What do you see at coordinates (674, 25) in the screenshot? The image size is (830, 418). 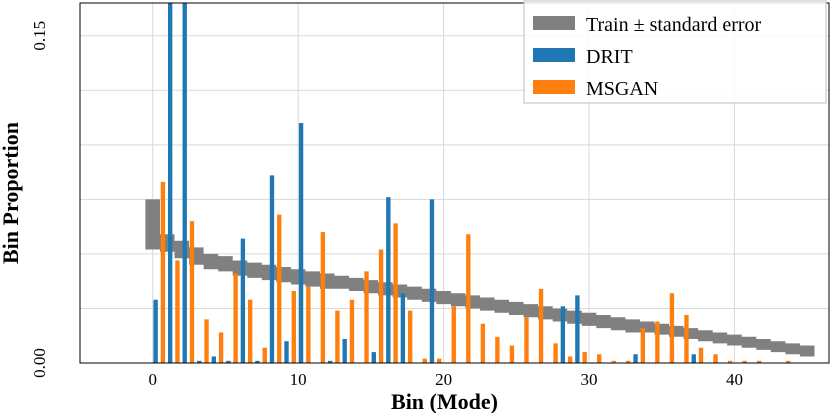 I see `legend-label-train: Train ± standard error` at bounding box center [674, 25].